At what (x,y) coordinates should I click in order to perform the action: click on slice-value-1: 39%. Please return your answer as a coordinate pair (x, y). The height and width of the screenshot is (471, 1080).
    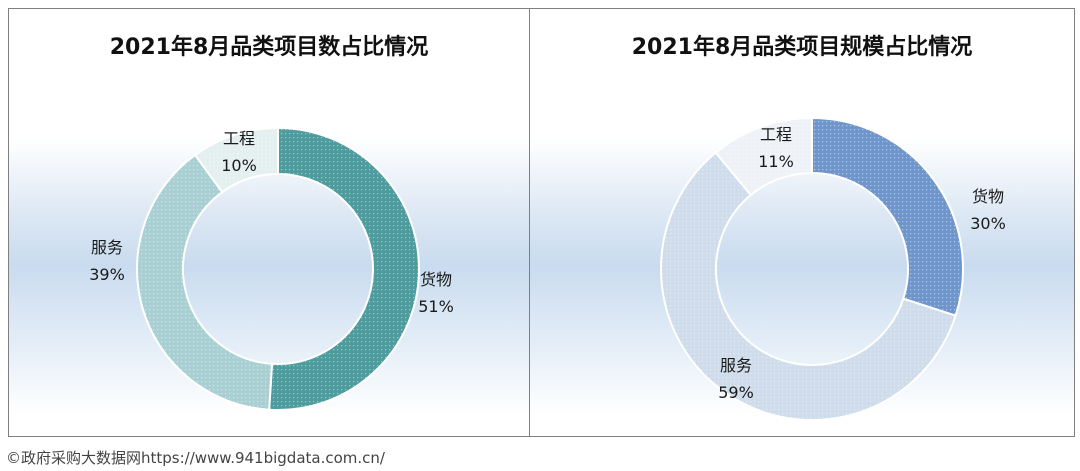
    Looking at the image, I should click on (107, 274).